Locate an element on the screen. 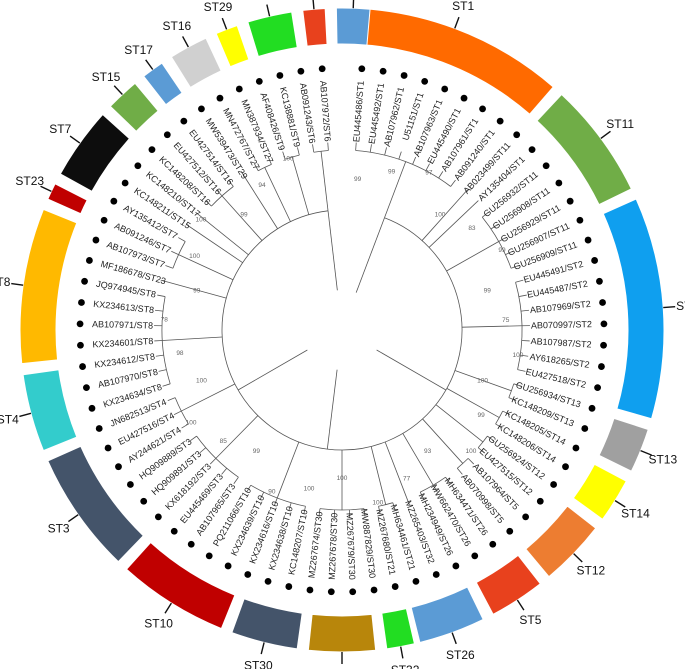  leaf-label: EU445486/ST1 is located at coordinates (358, 111).